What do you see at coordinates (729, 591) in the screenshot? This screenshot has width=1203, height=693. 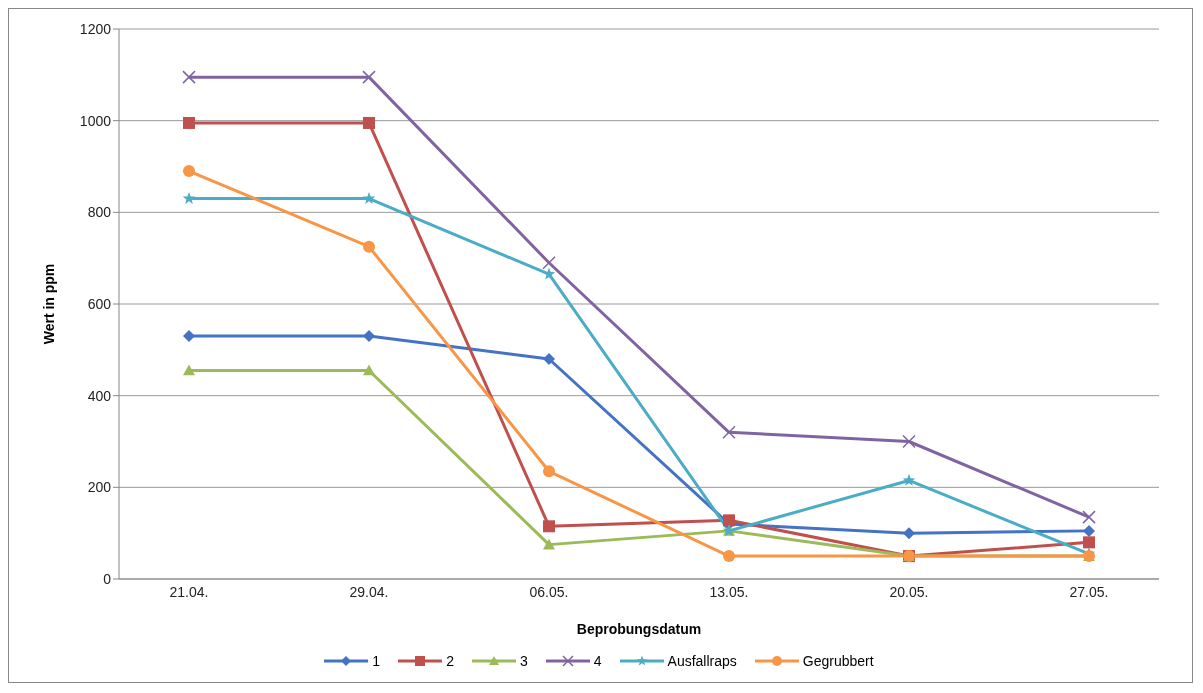 I see `x-tick-label: 13.05.` at bounding box center [729, 591].